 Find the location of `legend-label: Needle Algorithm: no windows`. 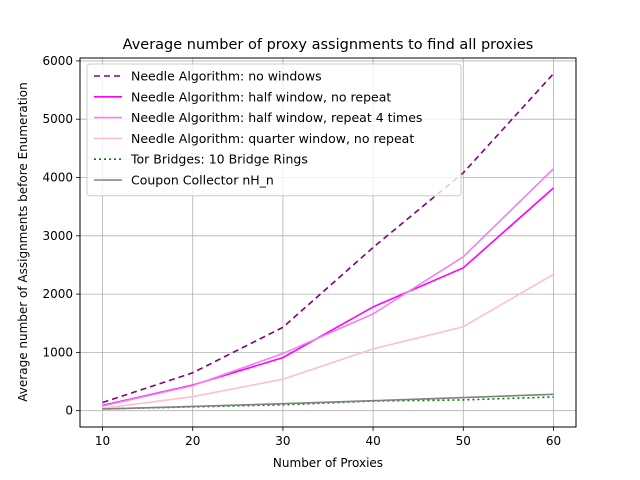

legend-label: Needle Algorithm: no windows is located at coordinates (226, 76).